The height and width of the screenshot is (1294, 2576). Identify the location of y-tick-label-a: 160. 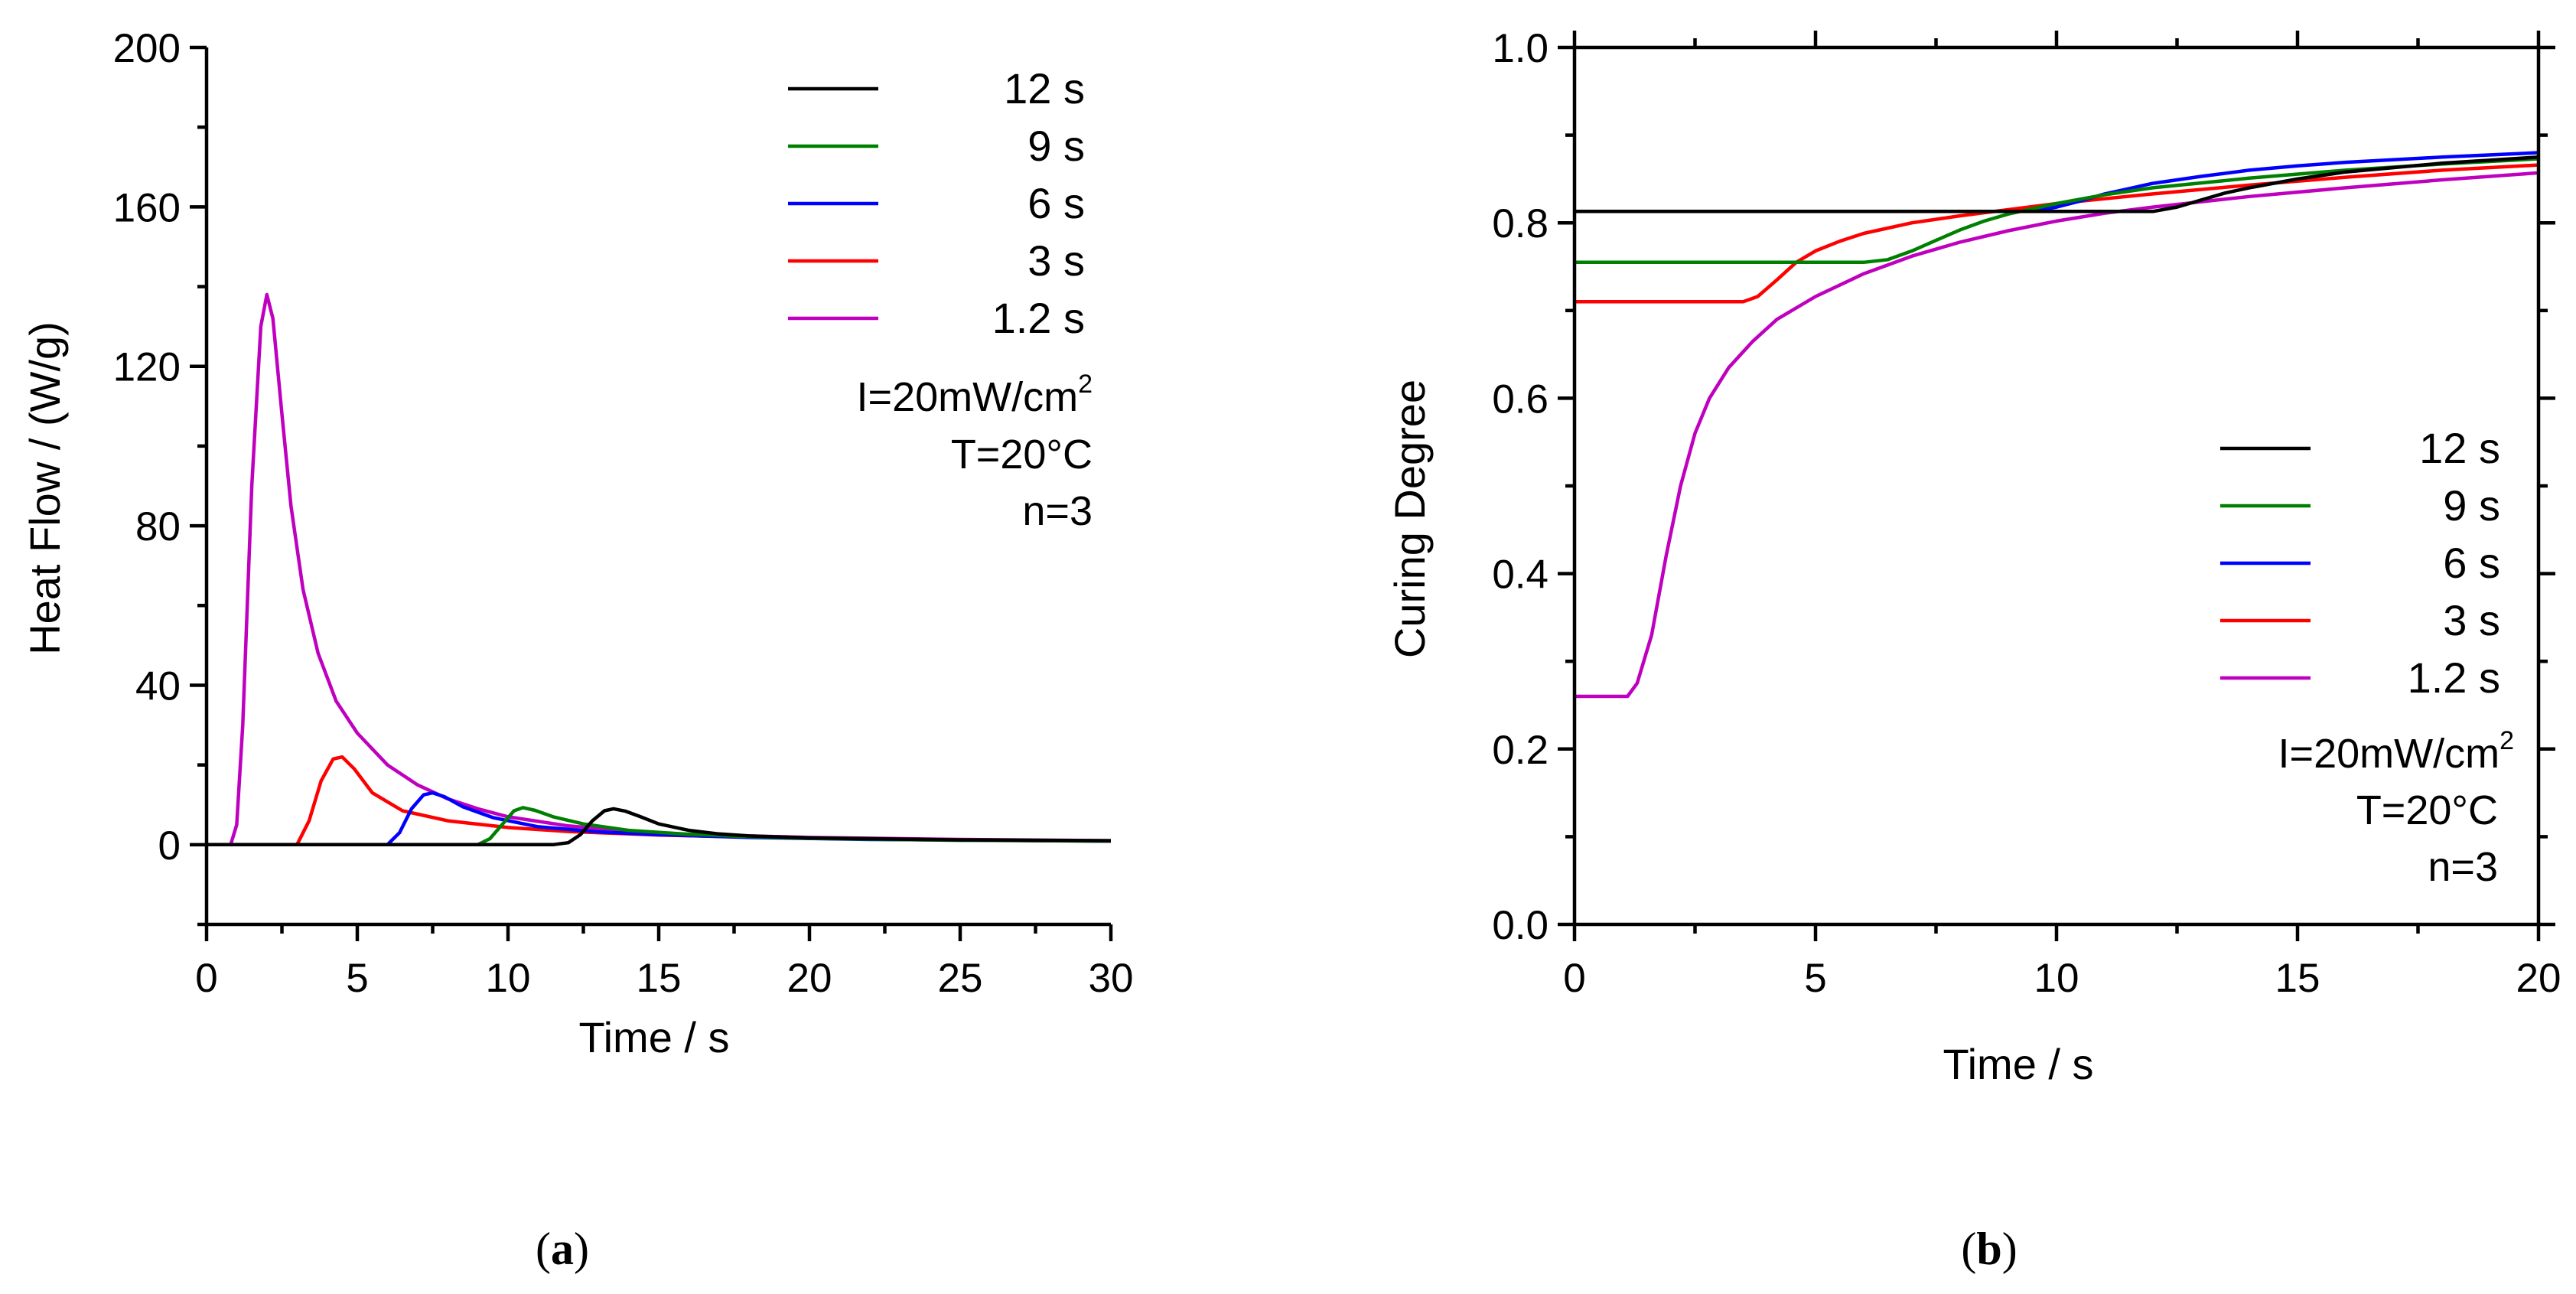
(147, 207).